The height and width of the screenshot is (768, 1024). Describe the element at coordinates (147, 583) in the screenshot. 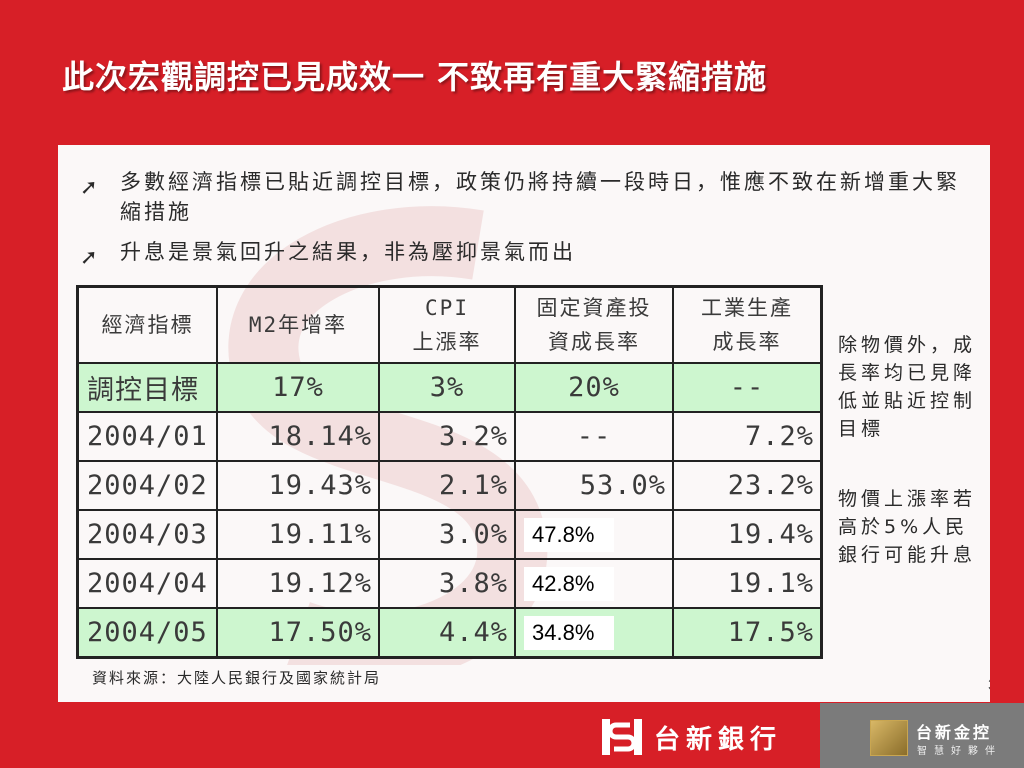

I see `row-label: 2004/04` at that location.